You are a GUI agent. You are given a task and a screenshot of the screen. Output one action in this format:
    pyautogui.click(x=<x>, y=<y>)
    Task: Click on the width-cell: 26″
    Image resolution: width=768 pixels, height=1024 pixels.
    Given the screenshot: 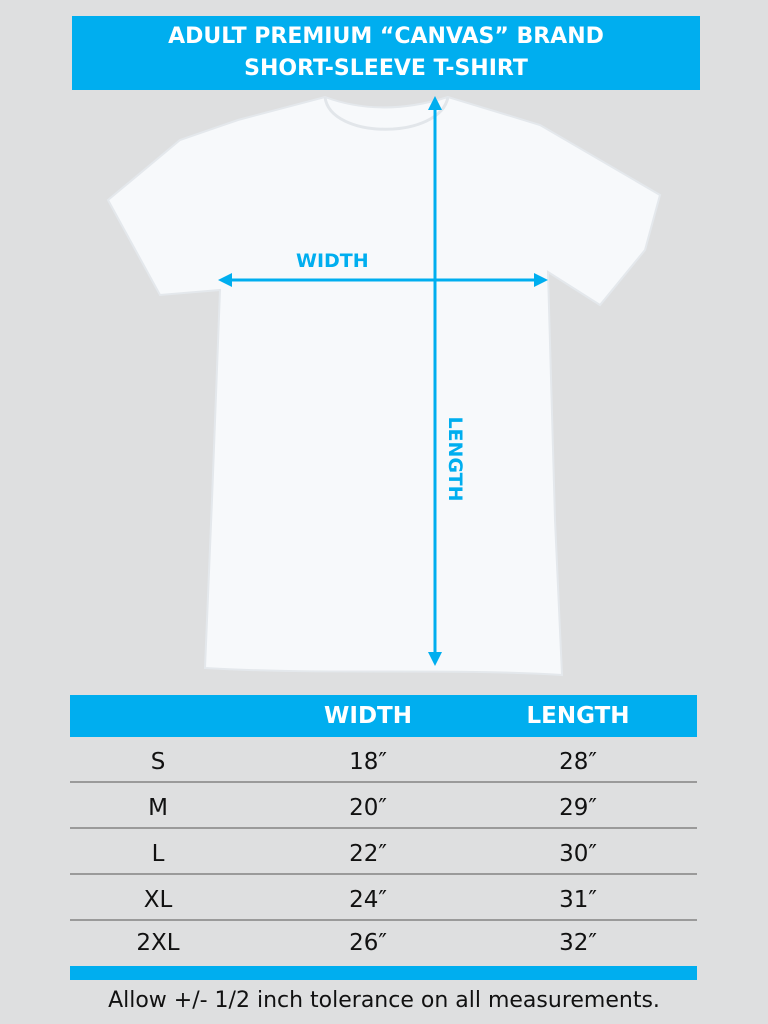 What is the action you would take?
    pyautogui.click(x=368, y=943)
    